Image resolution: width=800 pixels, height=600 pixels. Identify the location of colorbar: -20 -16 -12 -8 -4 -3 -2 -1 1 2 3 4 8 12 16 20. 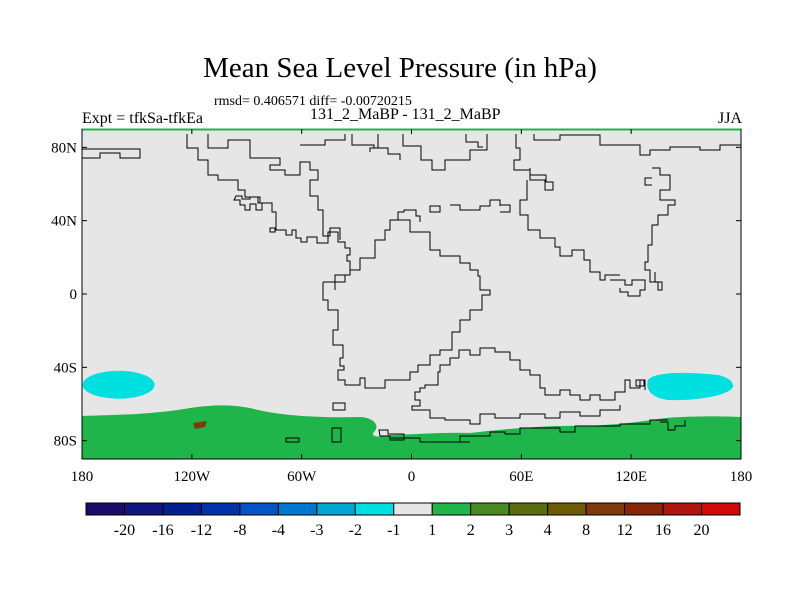
(413, 520).